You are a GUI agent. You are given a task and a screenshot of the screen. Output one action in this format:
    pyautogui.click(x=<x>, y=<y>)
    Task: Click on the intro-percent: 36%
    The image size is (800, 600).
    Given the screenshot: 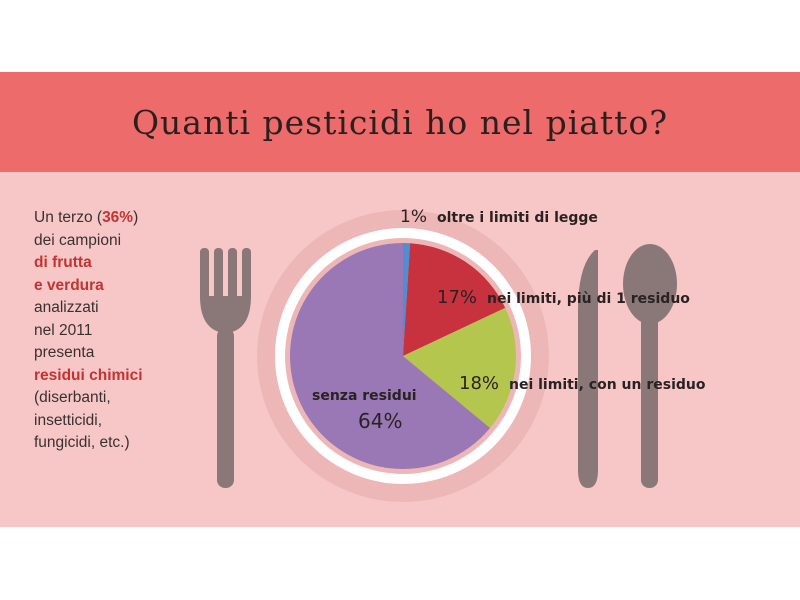 What is the action you would take?
    pyautogui.click(x=118, y=217)
    